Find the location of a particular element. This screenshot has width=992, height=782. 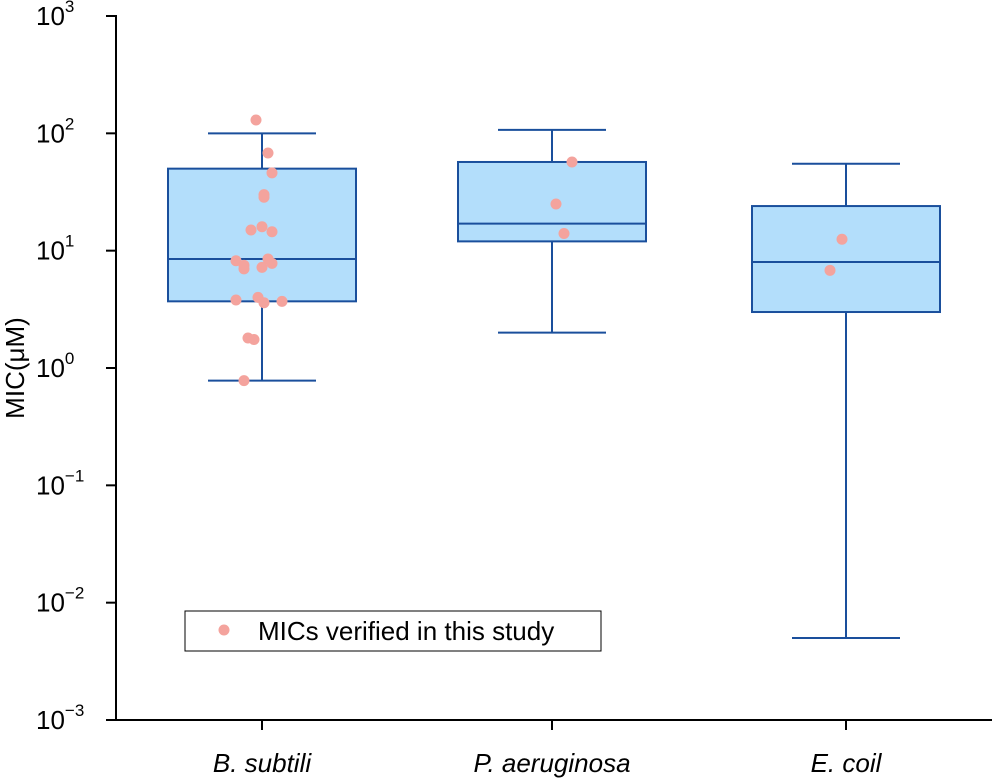

legend-marker is located at coordinates (224, 630).